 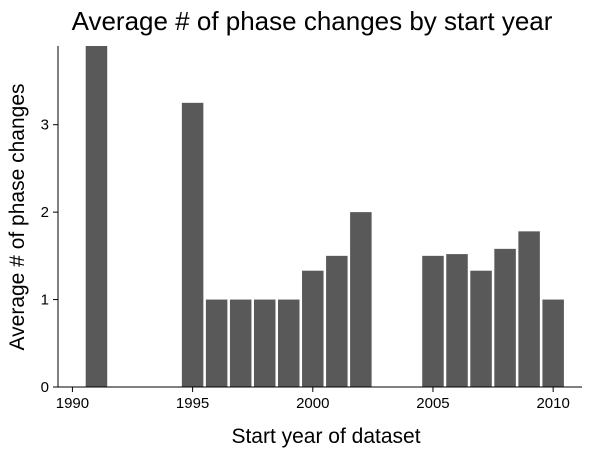 What do you see at coordinates (17, 217) in the screenshot?
I see `y-axis-title: Average # of phase changes` at bounding box center [17, 217].